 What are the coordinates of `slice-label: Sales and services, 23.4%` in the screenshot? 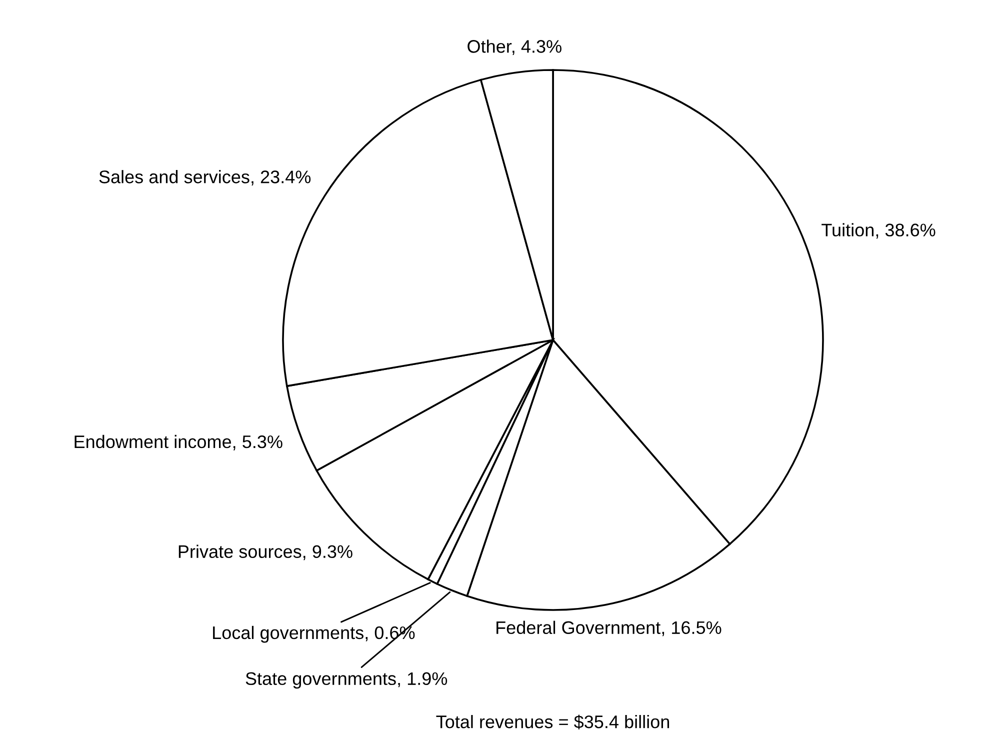 It's located at (205, 178).